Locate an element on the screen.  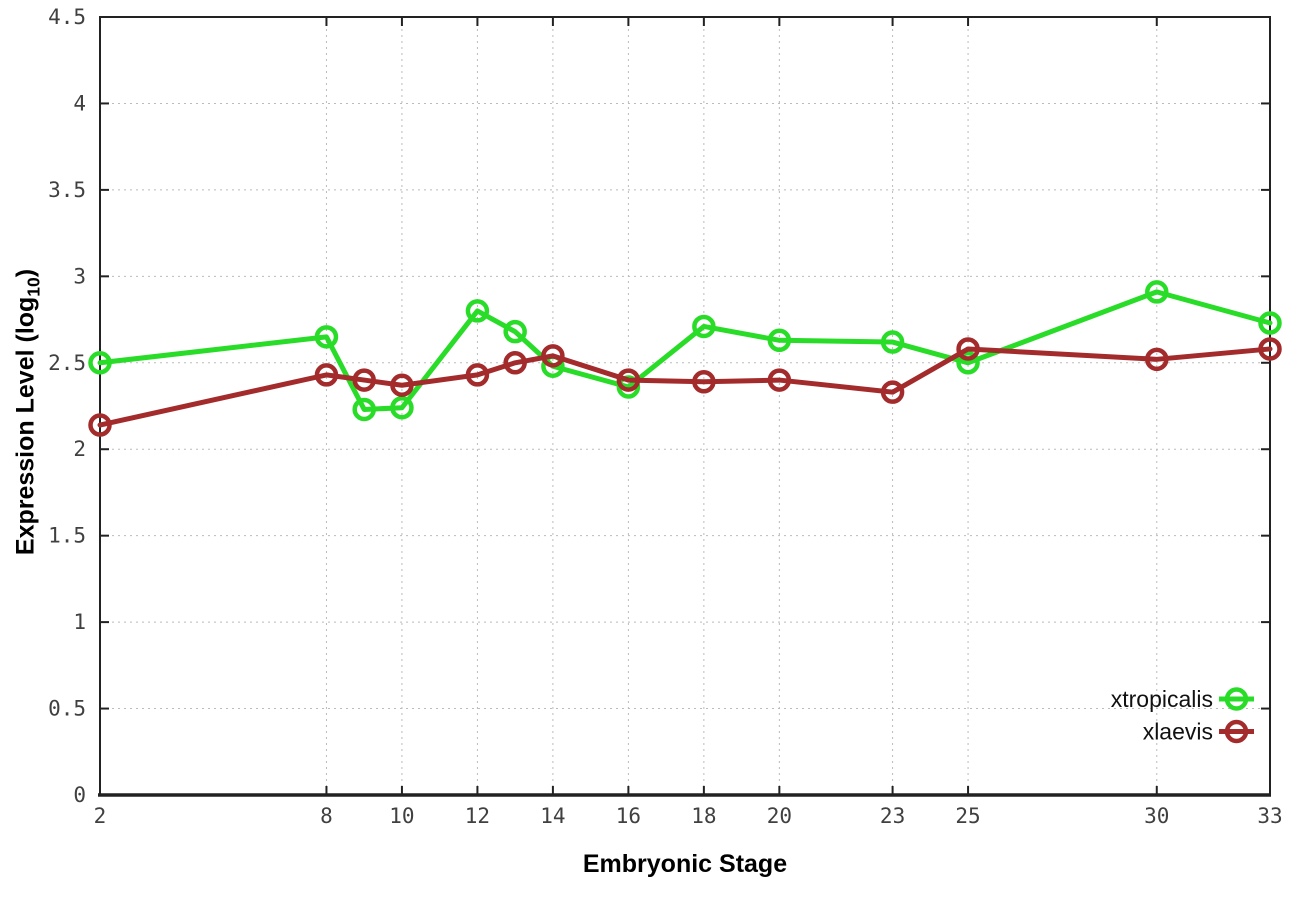
y-tick-label: 2.5 is located at coordinates (67, 363).